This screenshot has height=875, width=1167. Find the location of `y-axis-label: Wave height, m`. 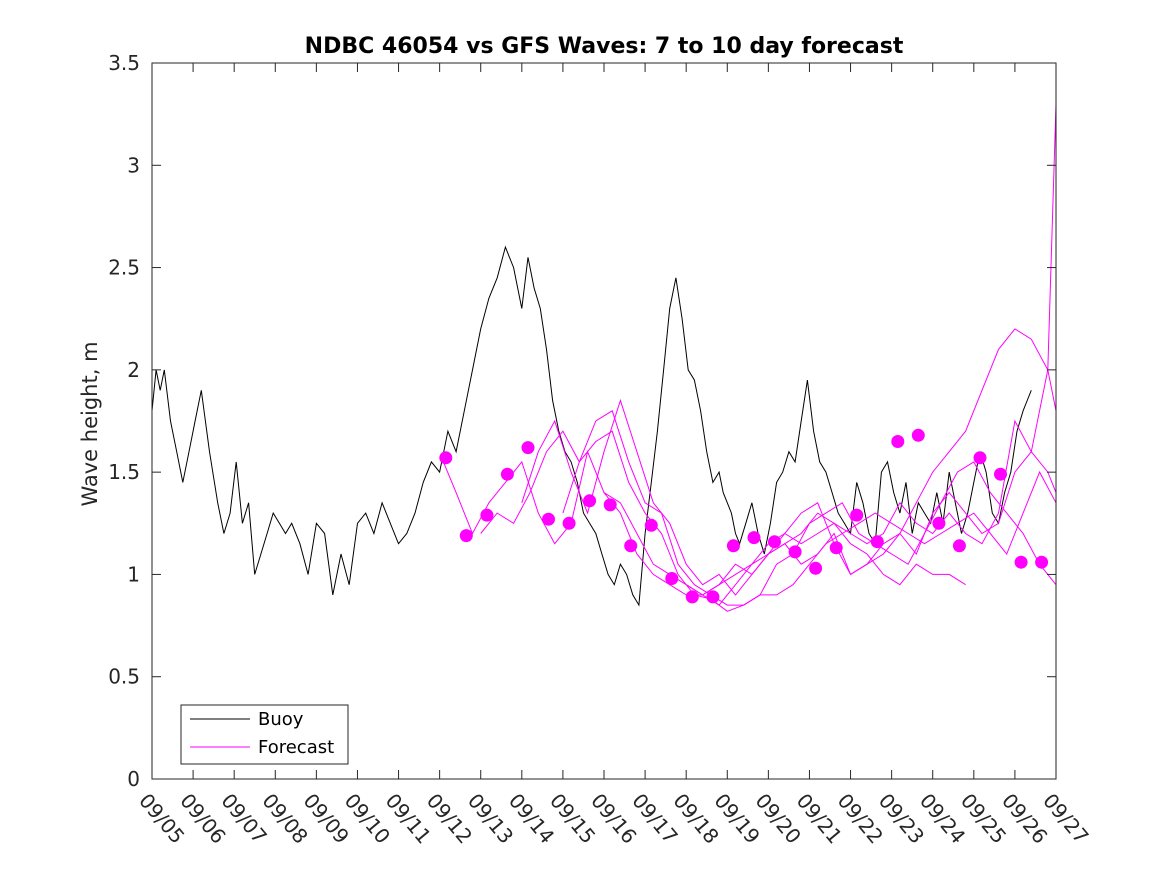

y-axis-label: Wave height, m is located at coordinates (90, 423).